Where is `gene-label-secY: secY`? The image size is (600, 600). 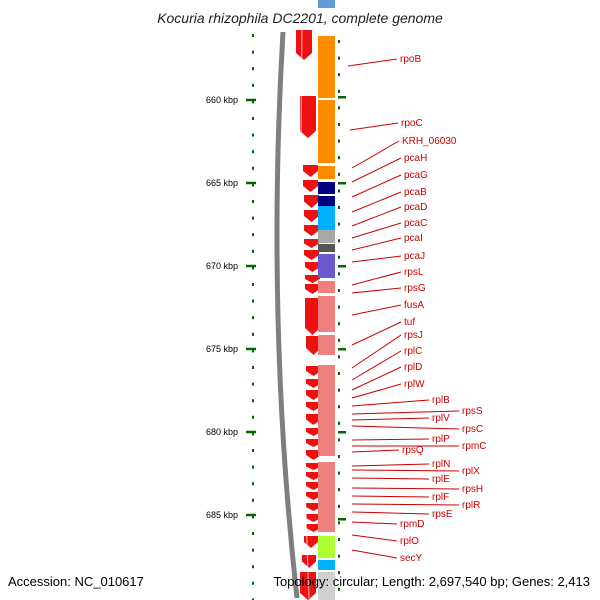
gene-label-secY: secY is located at coordinates (411, 558).